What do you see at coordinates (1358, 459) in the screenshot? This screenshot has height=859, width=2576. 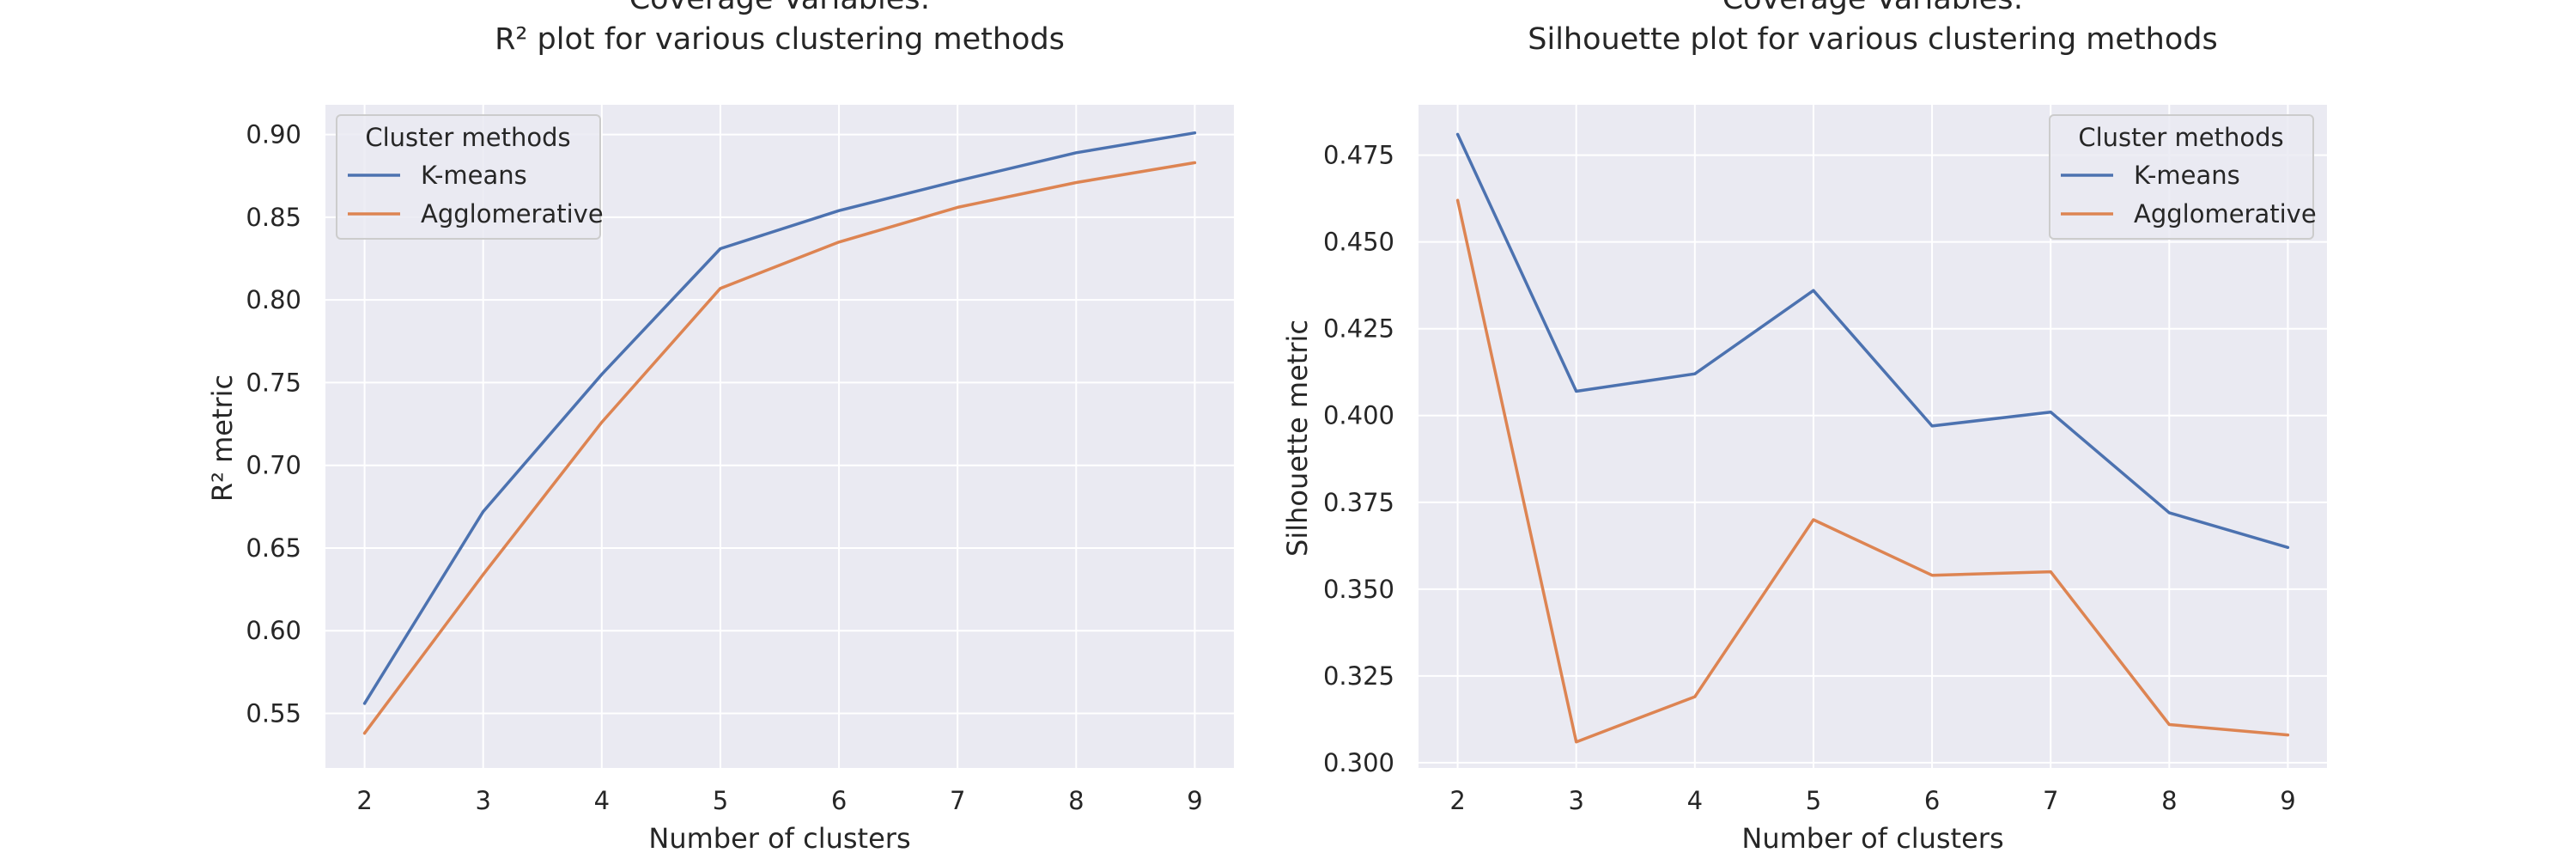 I see `silhouette-y-ticks: 0.300 0.325 0.350 0.375 0.400 0.425 0.450 0.475` at bounding box center [1358, 459].